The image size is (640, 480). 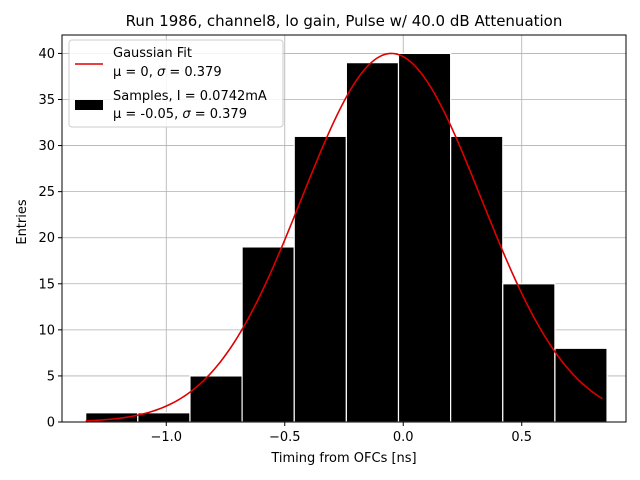 I want to click on y-tick-label: 15, so click(x=46, y=284).